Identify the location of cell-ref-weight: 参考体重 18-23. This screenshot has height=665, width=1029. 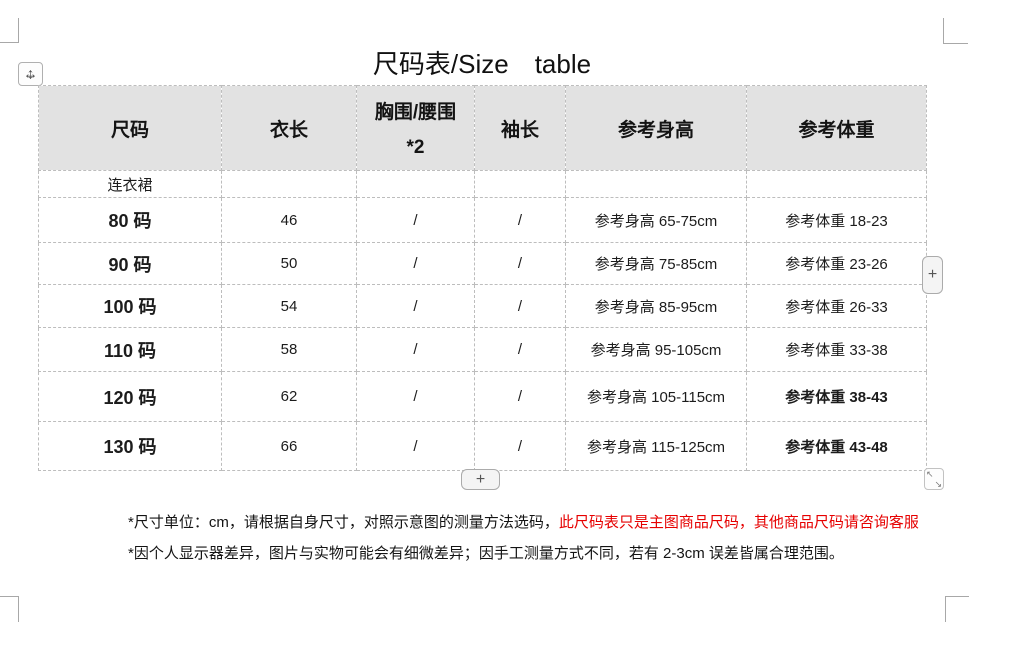
(836, 220).